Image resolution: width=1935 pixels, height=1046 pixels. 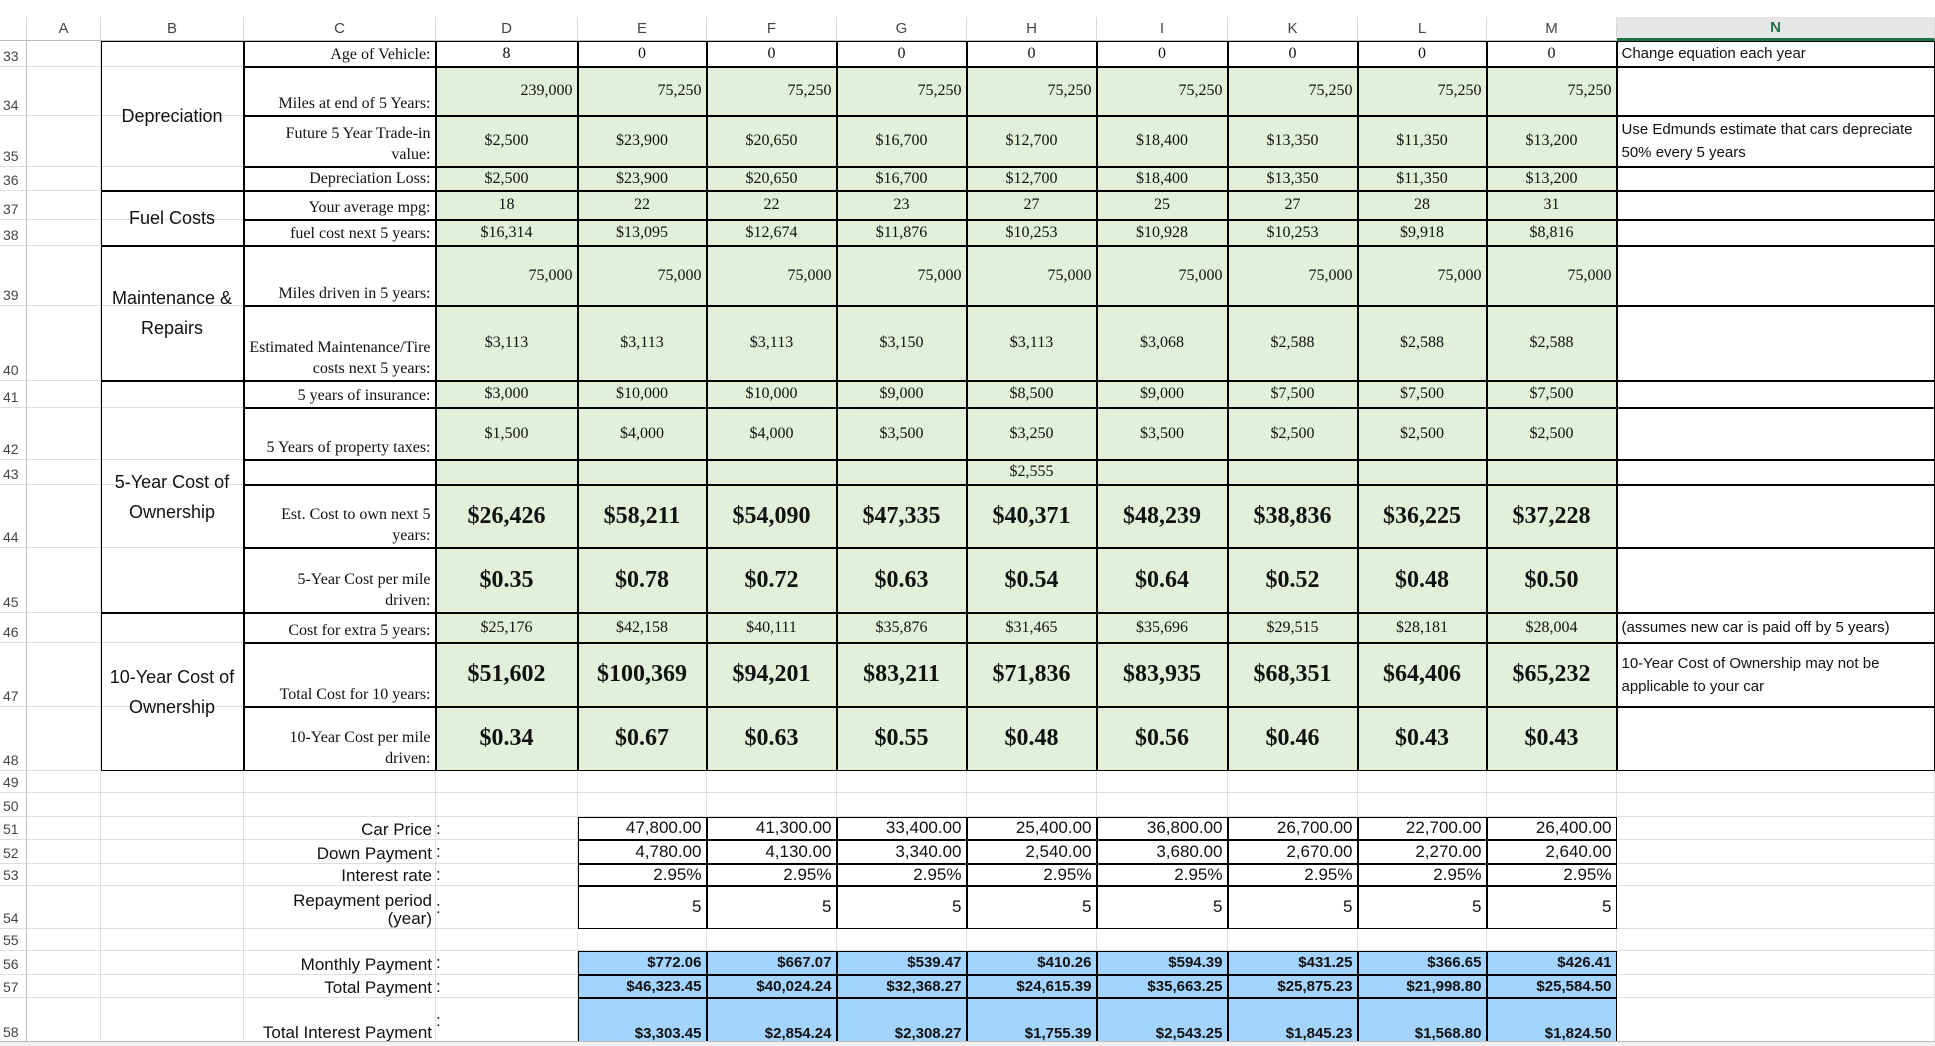 I want to click on value-cell: $0.43, so click(x=1422, y=738).